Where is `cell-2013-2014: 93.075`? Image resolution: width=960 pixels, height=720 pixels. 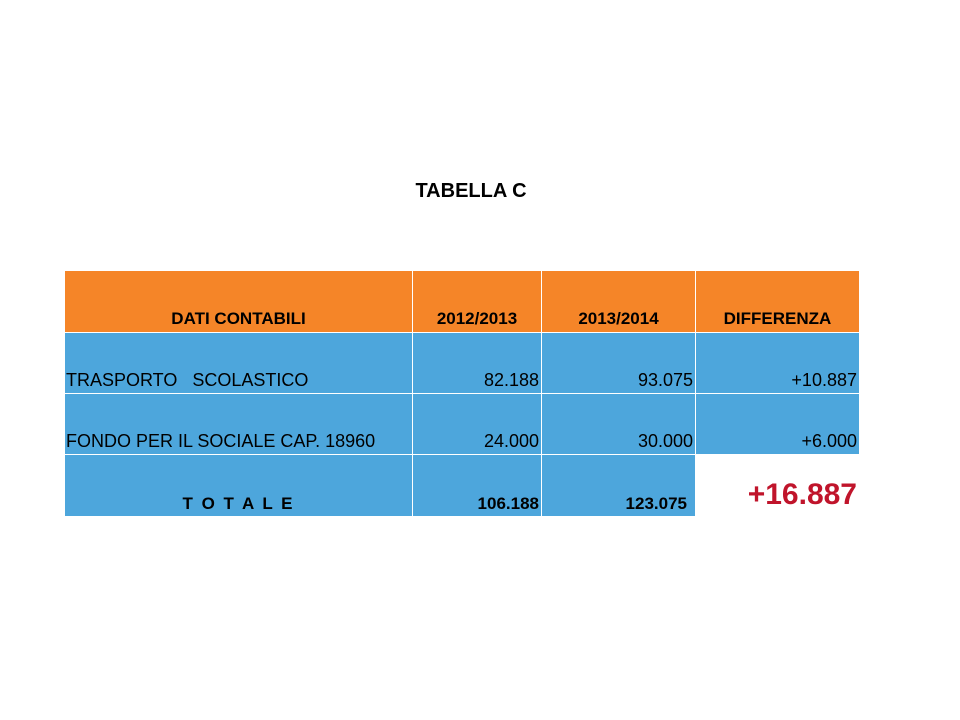 cell-2013-2014: 93.075 is located at coordinates (618, 363).